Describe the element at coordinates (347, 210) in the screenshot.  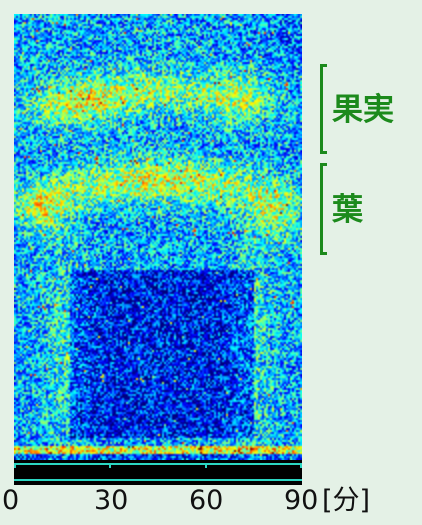
I see `leaf-label: 葉` at that location.